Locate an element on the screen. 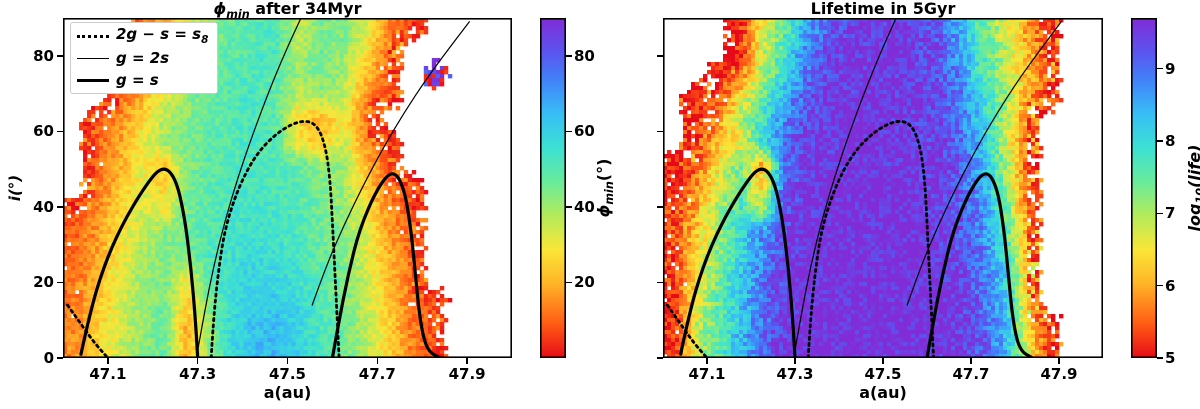 The image size is (1200, 409). left-x-axis-label: a(au) is located at coordinates (287, 392).